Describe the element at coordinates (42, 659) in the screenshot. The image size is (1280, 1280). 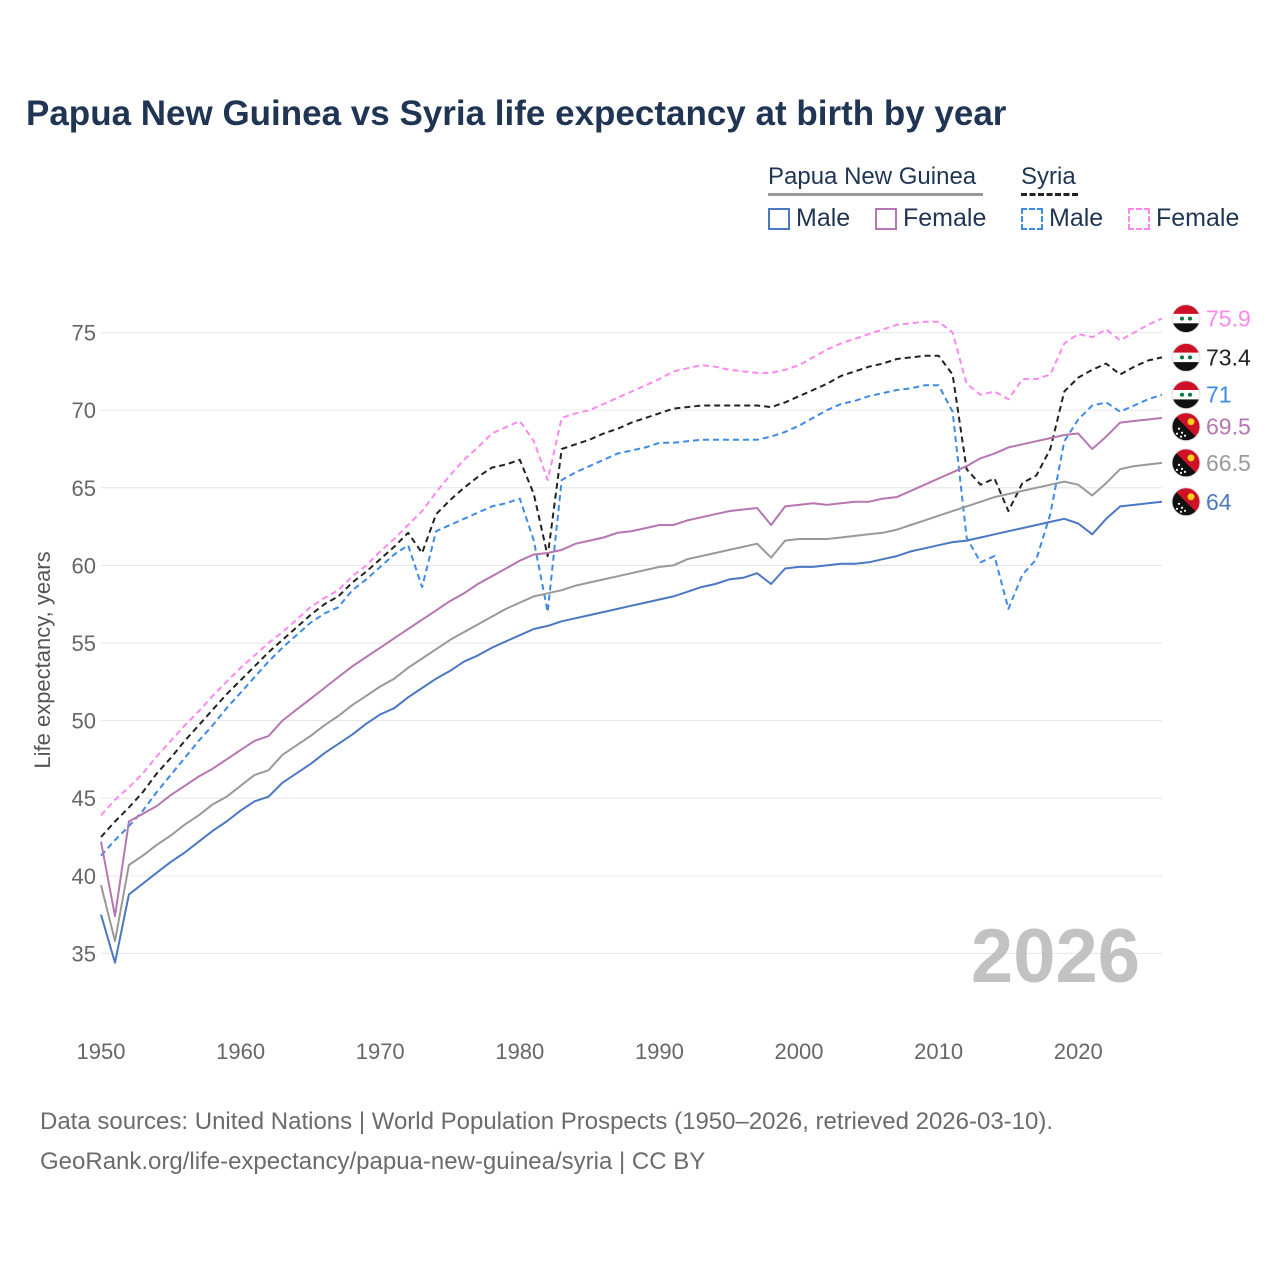
I see `y-axis-title: Life expectancy, years` at that location.